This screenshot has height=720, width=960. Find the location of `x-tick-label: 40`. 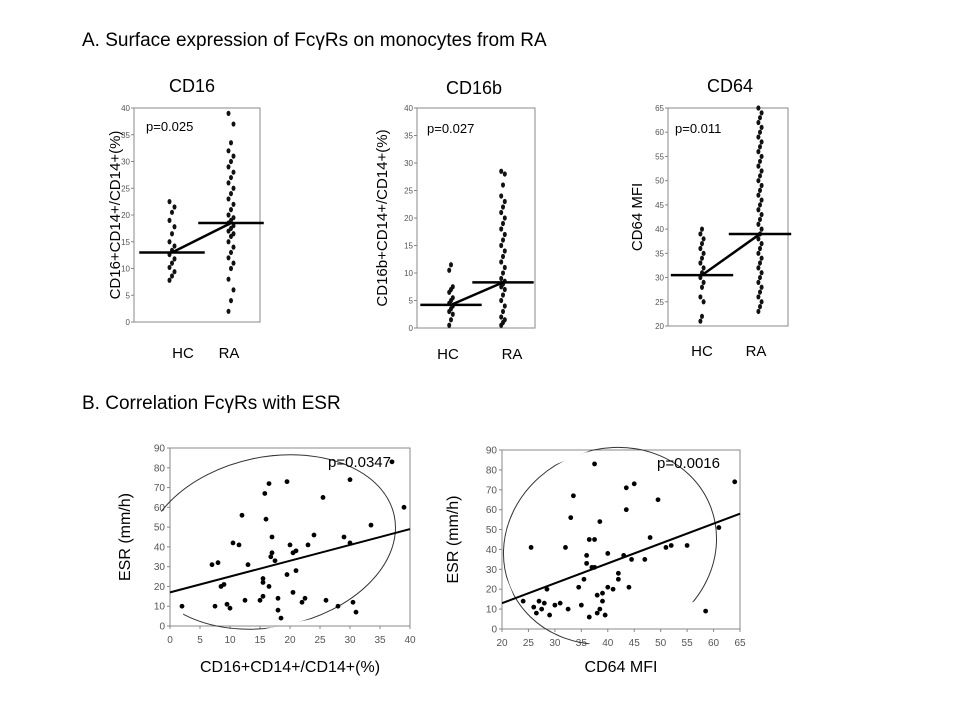

x-tick-label: 40 is located at coordinates (608, 643).